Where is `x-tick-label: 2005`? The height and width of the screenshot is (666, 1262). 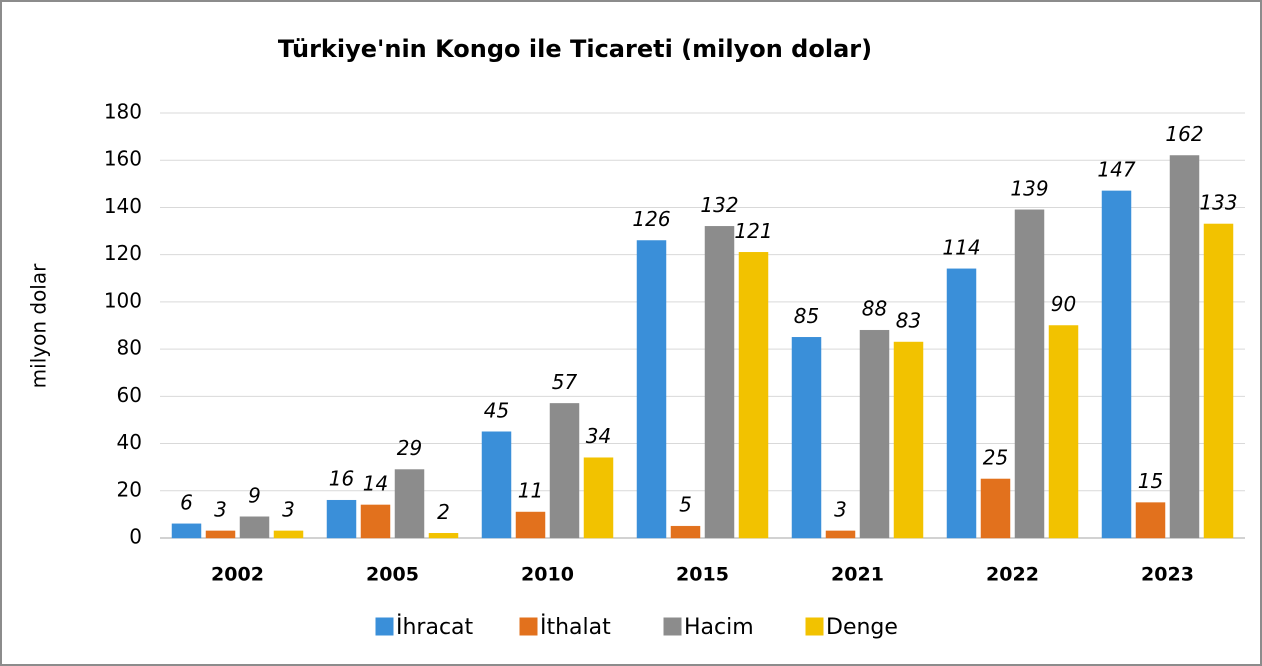 x-tick-label: 2005 is located at coordinates (392, 575).